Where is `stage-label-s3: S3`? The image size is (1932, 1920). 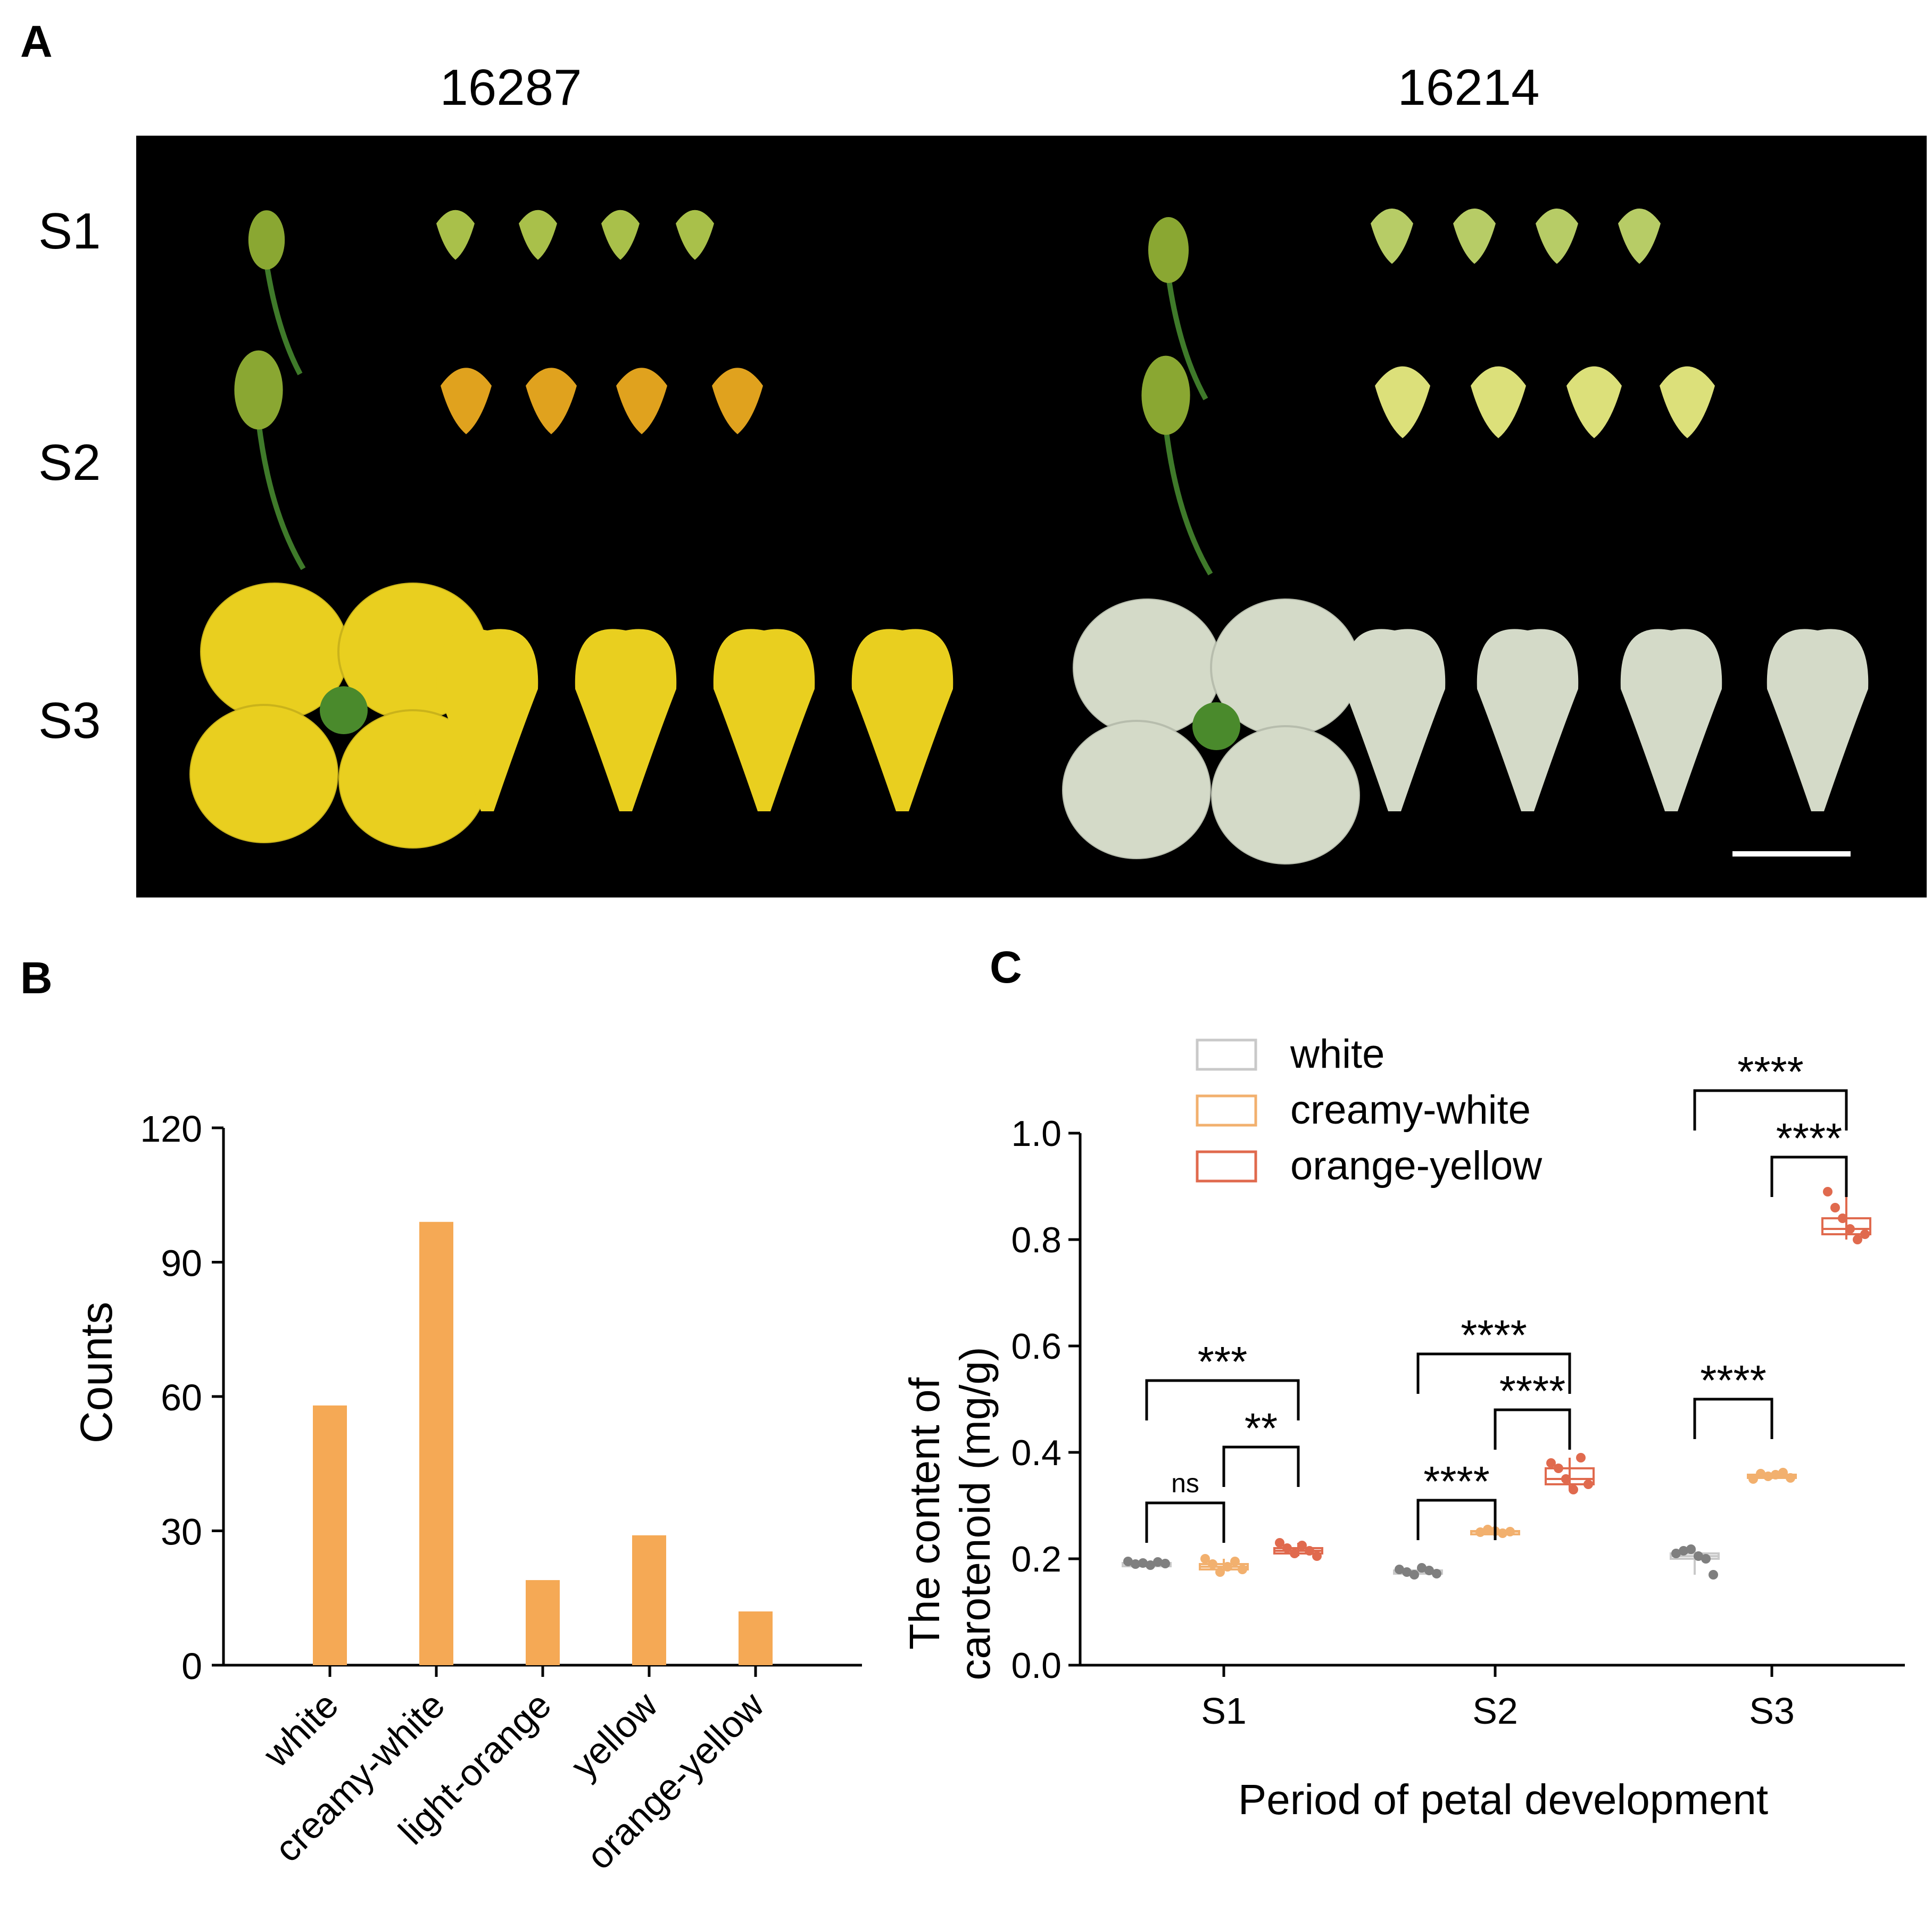
stage-label-s3: S3 is located at coordinates (70, 720).